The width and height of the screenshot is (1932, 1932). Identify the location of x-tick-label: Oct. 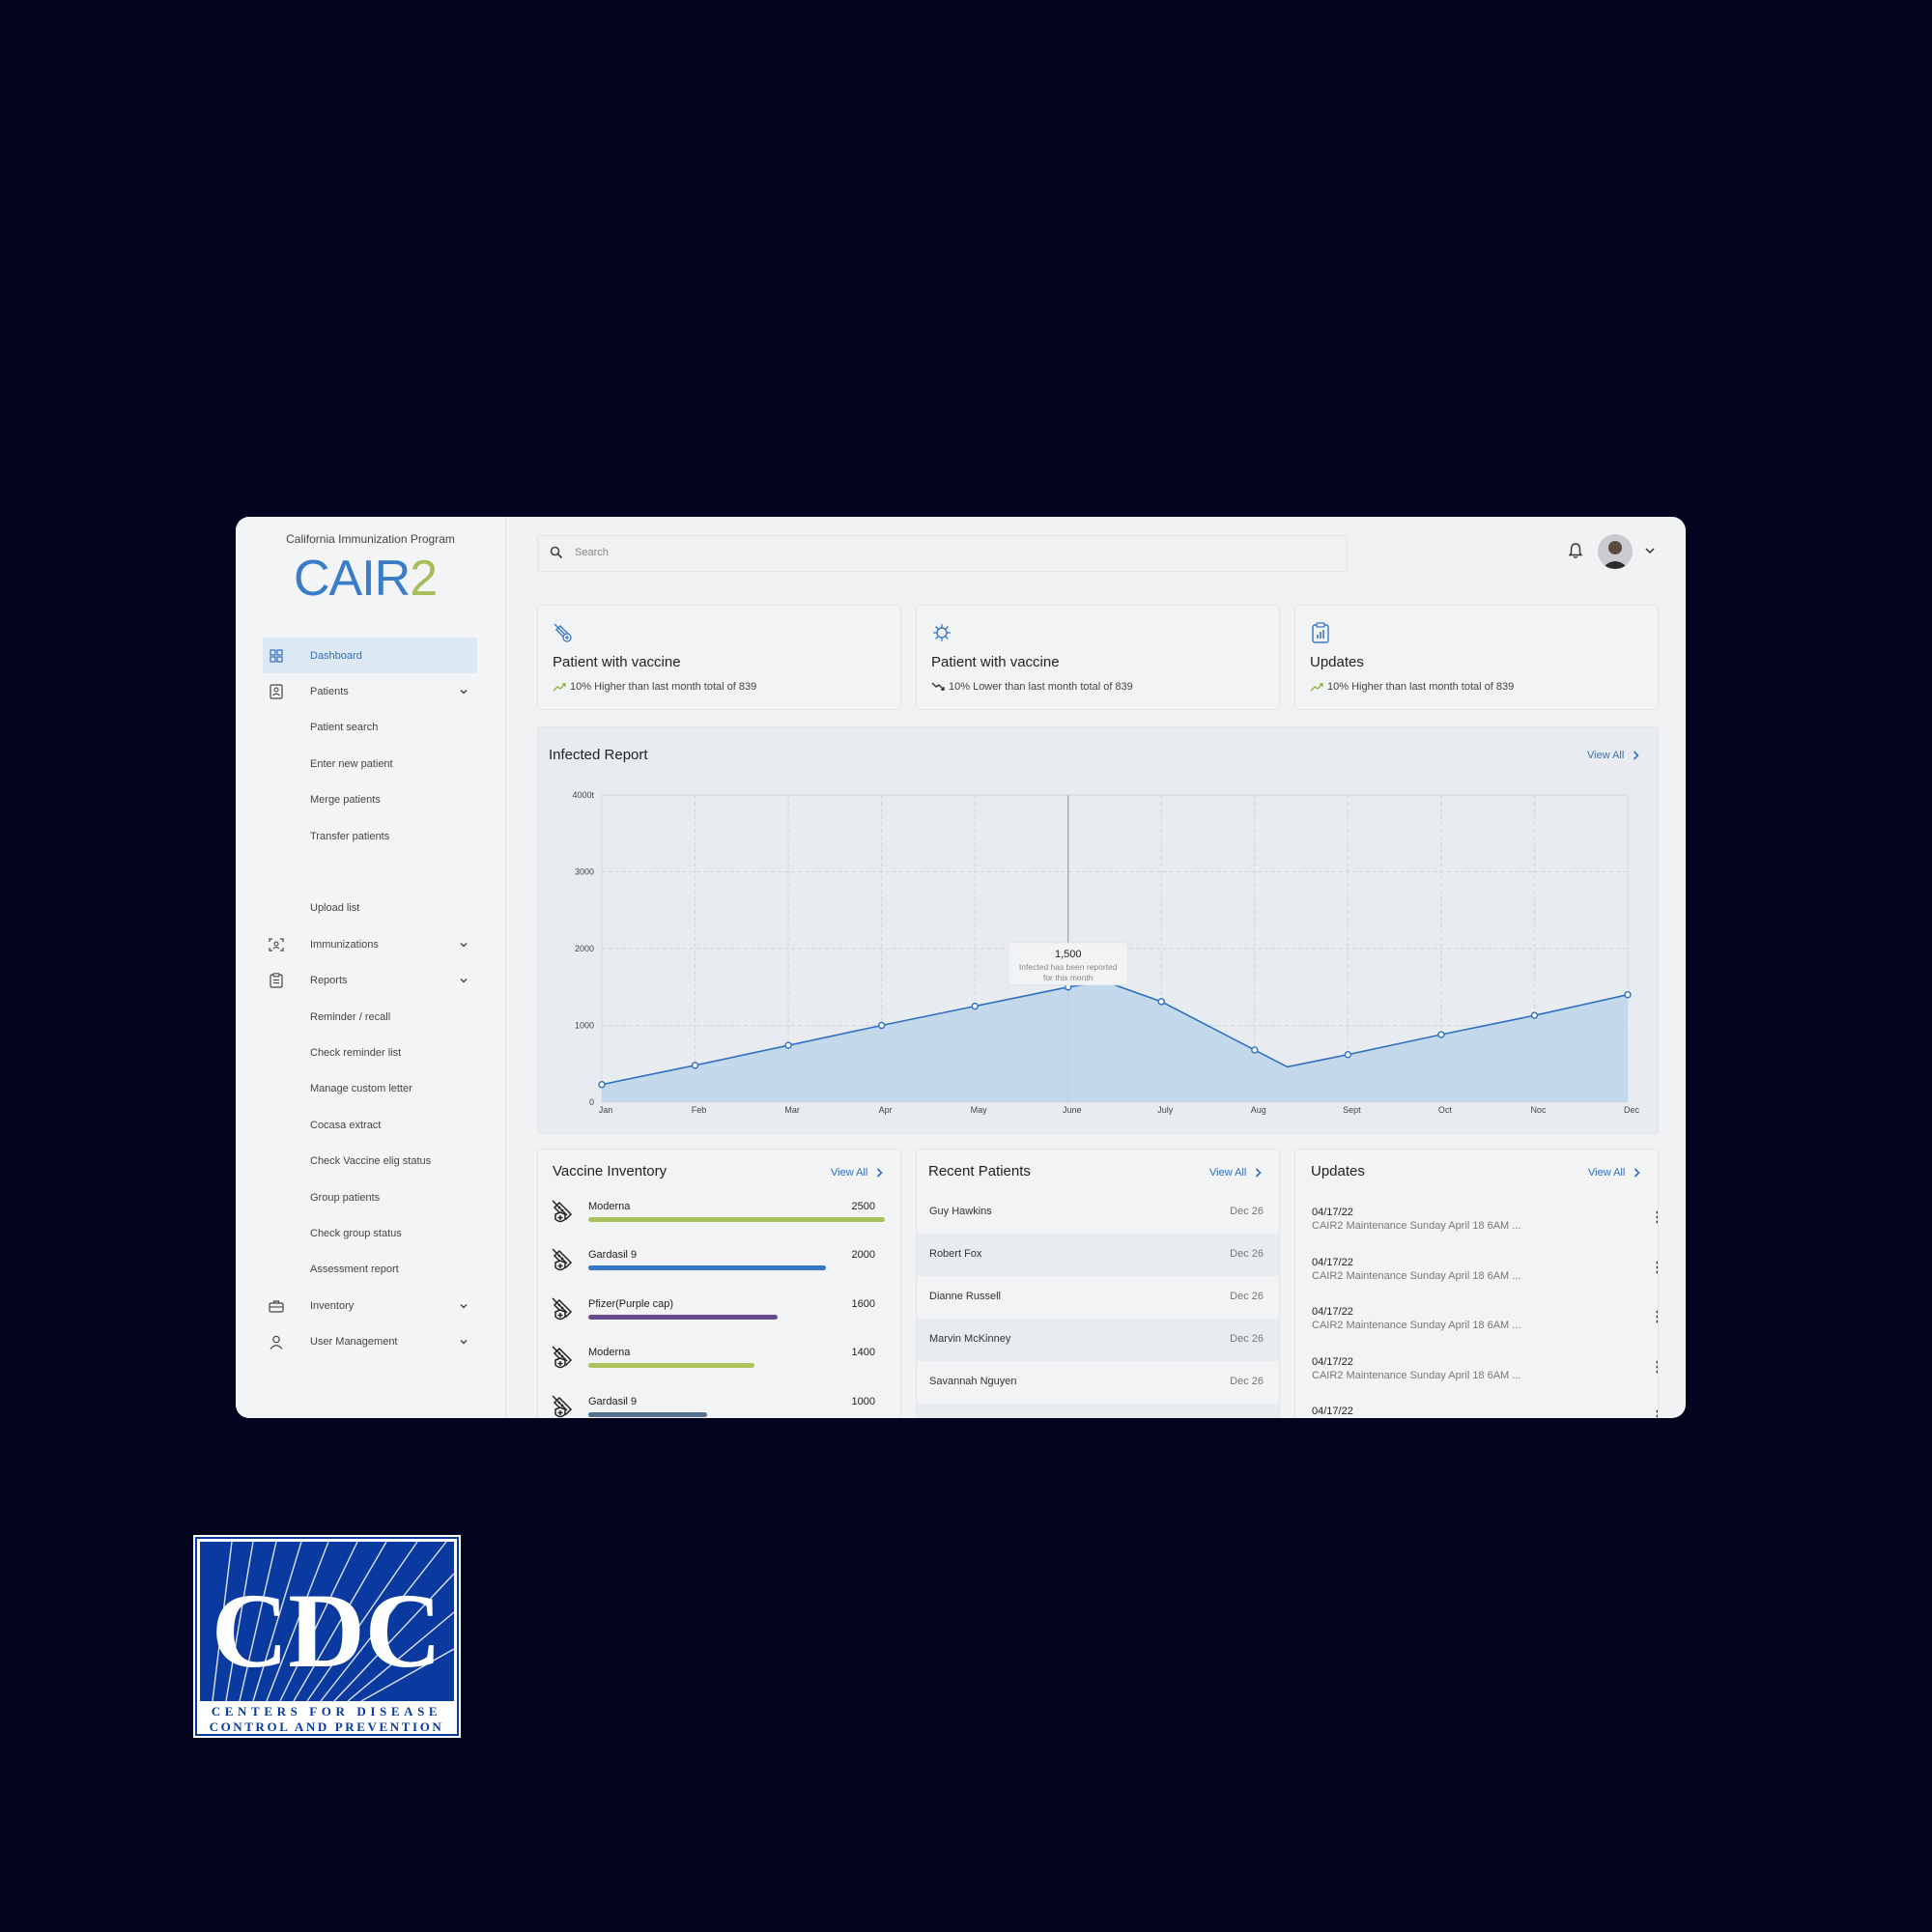
(1445, 1110).